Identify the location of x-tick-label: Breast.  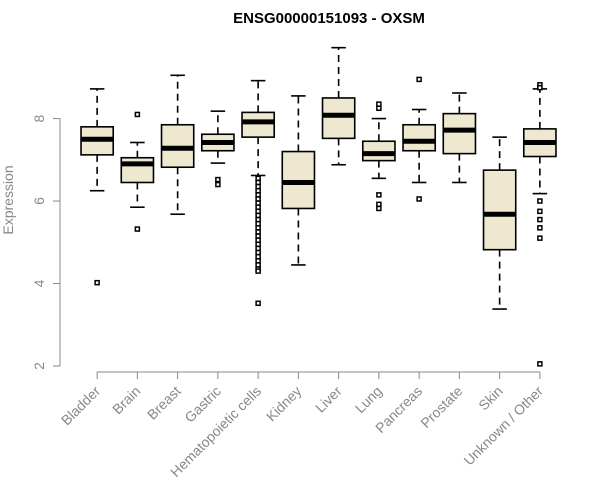
(164, 403).